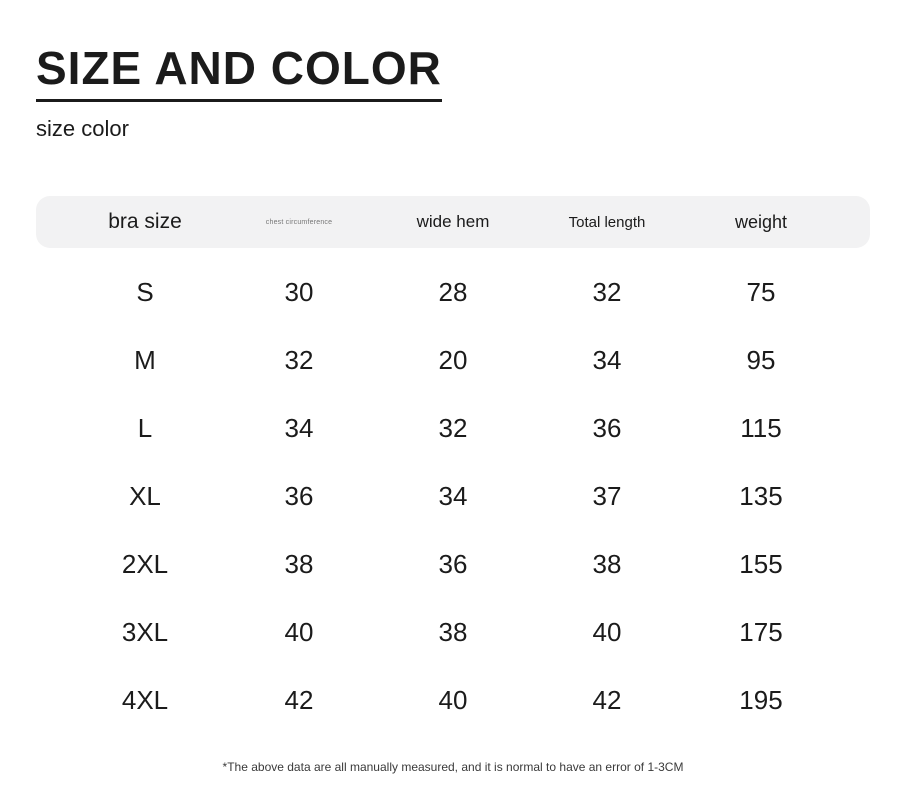 This screenshot has height=800, width=906. I want to click on page-subtitle: size color, so click(82, 129).